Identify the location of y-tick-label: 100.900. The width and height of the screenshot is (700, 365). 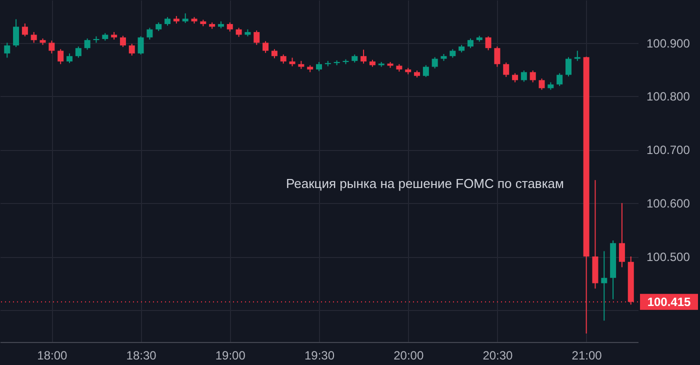
(668, 43).